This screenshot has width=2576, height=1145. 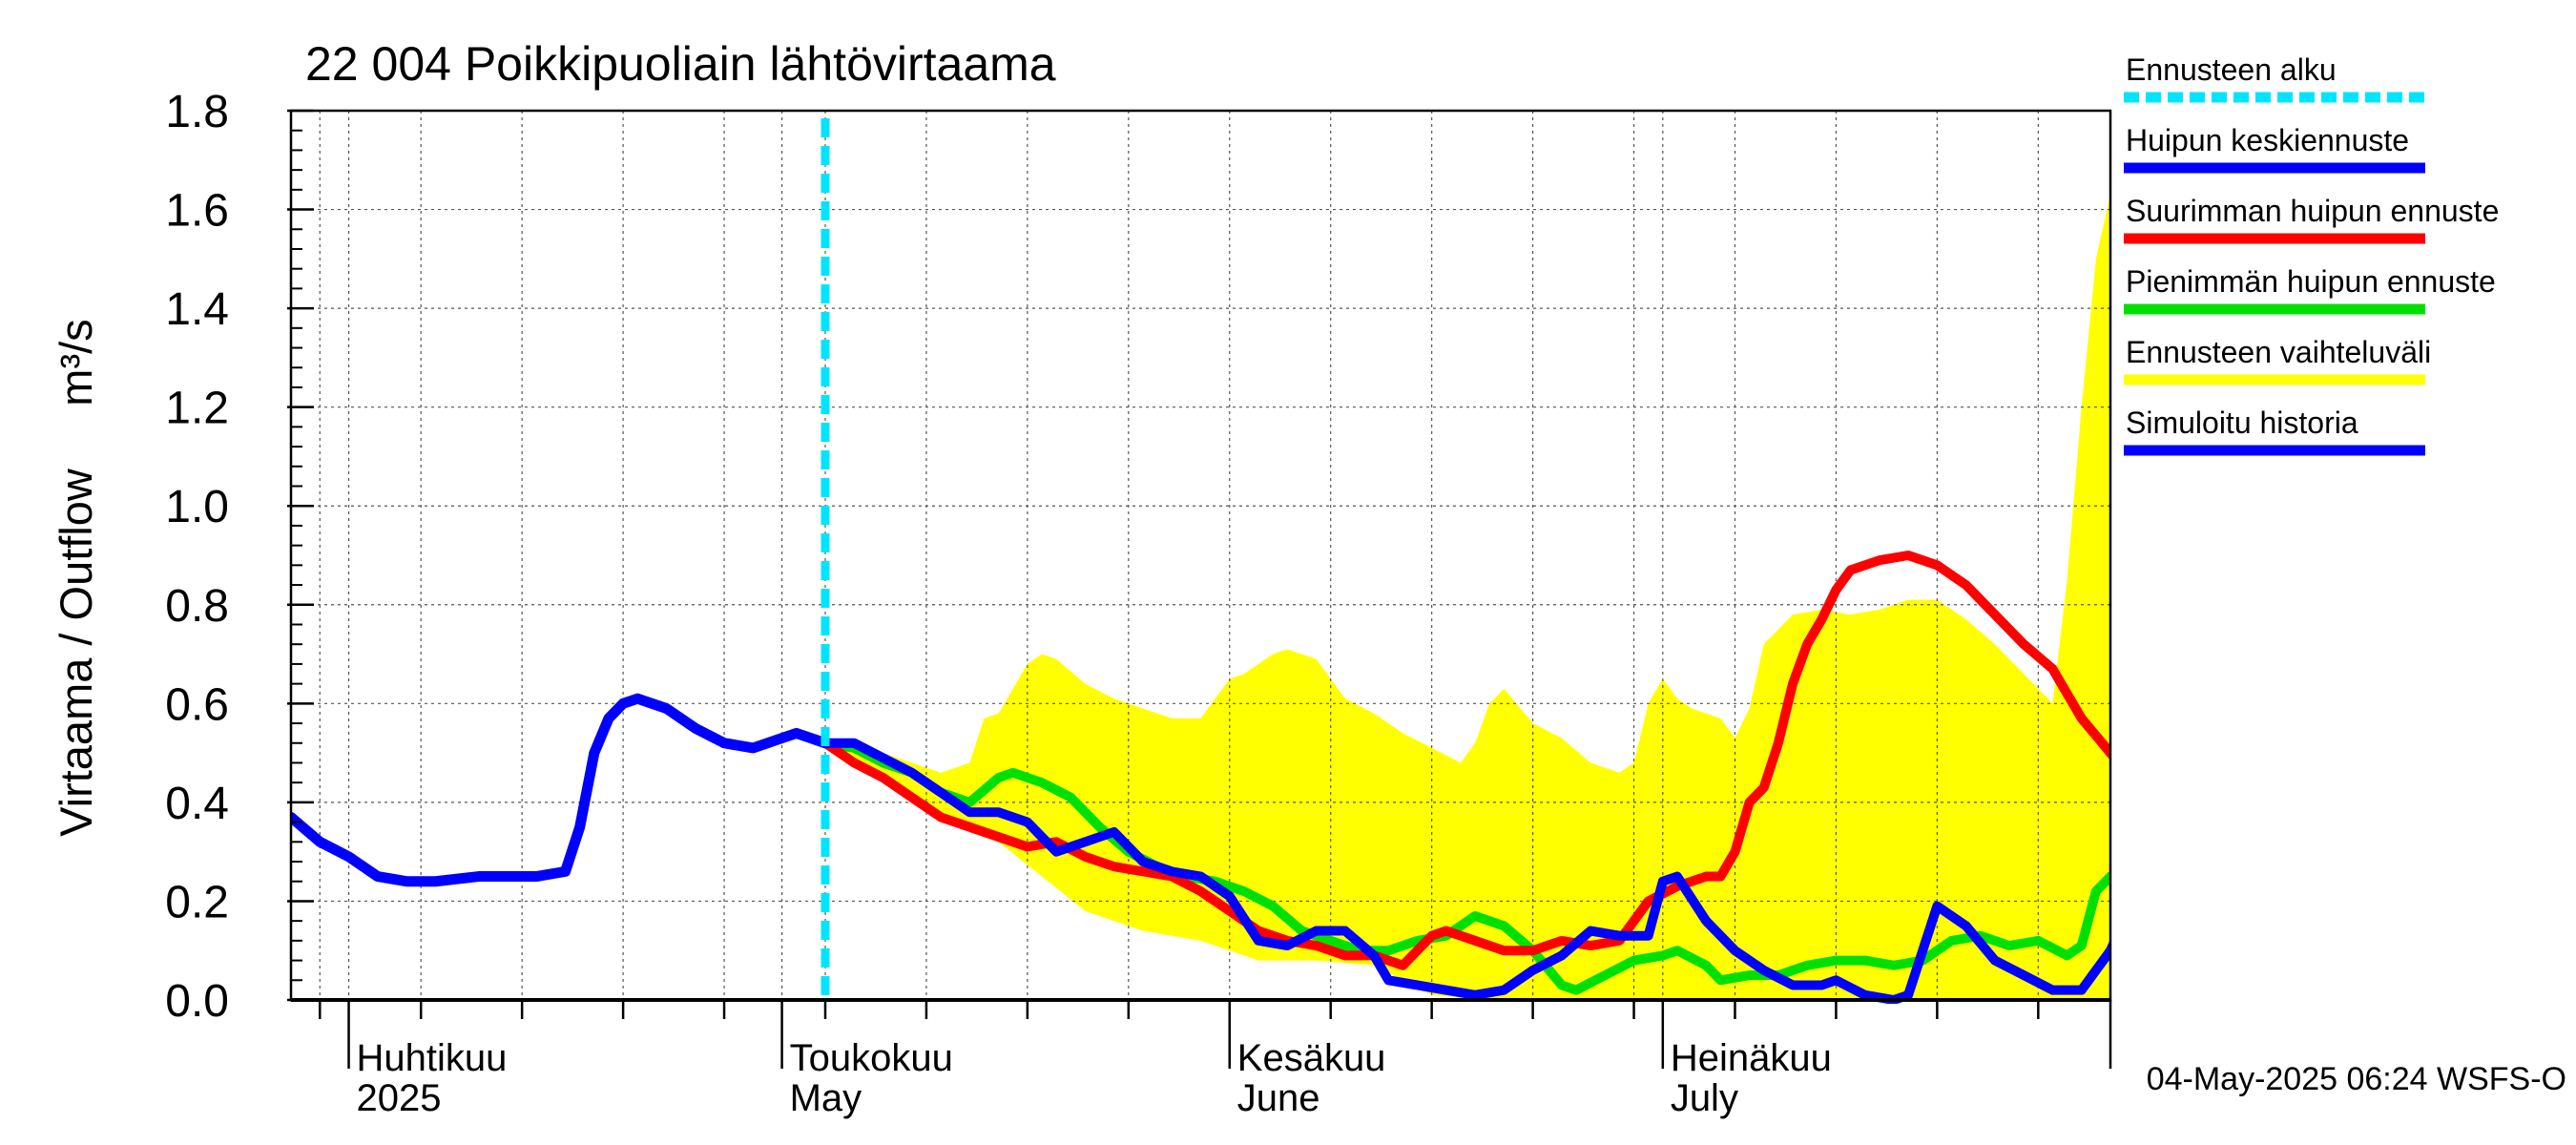 I want to click on y-tick-label: 1.2, so click(x=197, y=409).